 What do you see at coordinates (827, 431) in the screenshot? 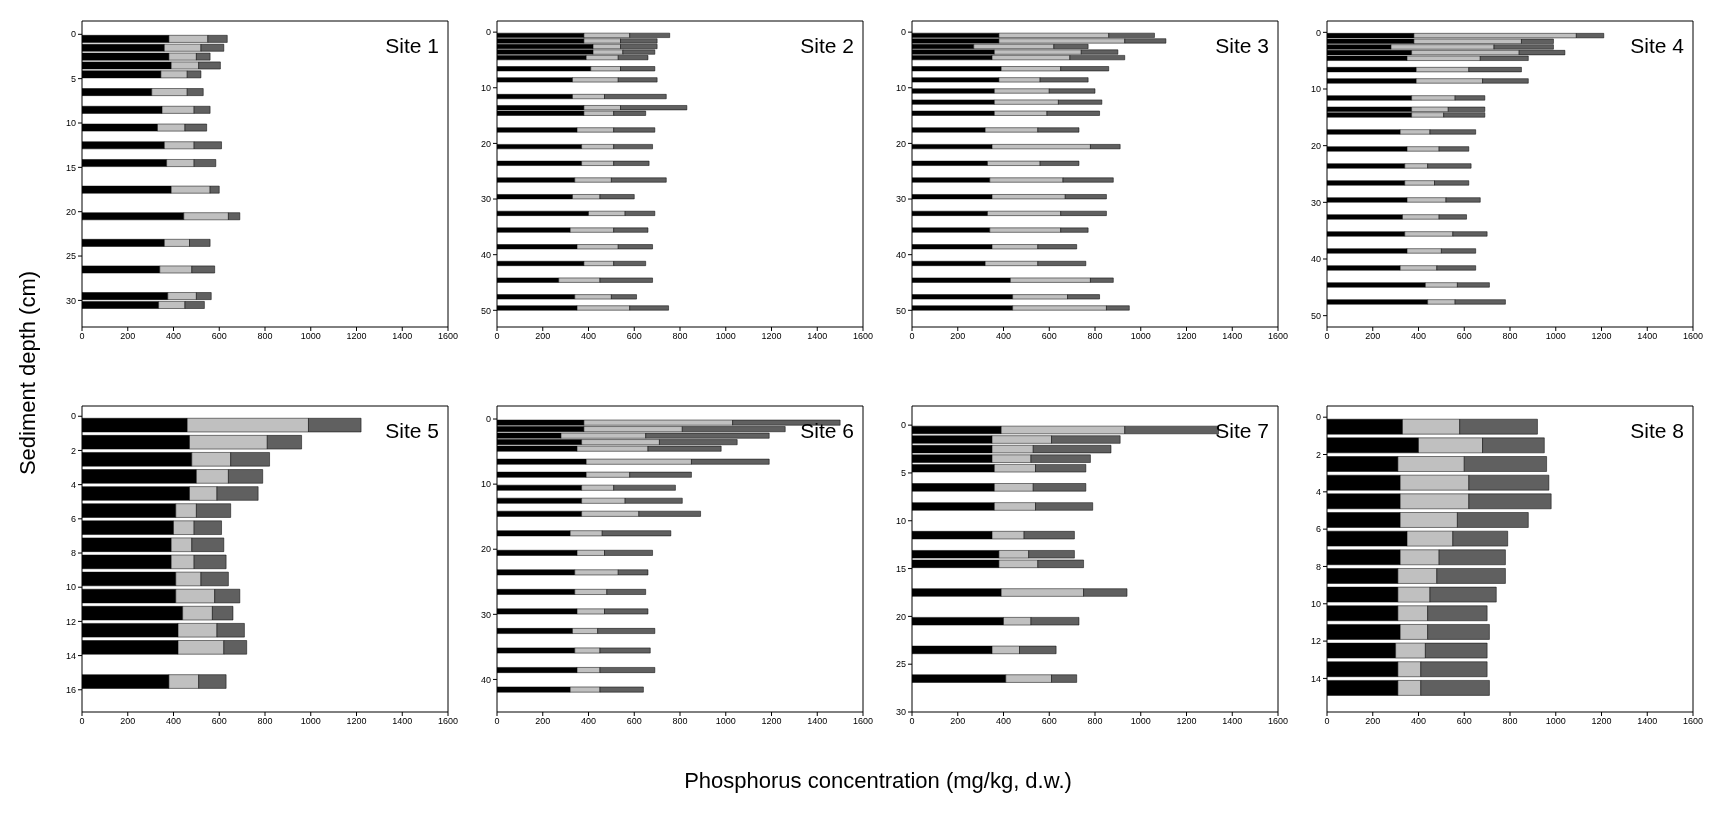
I see `text: Site 6` at bounding box center [827, 431].